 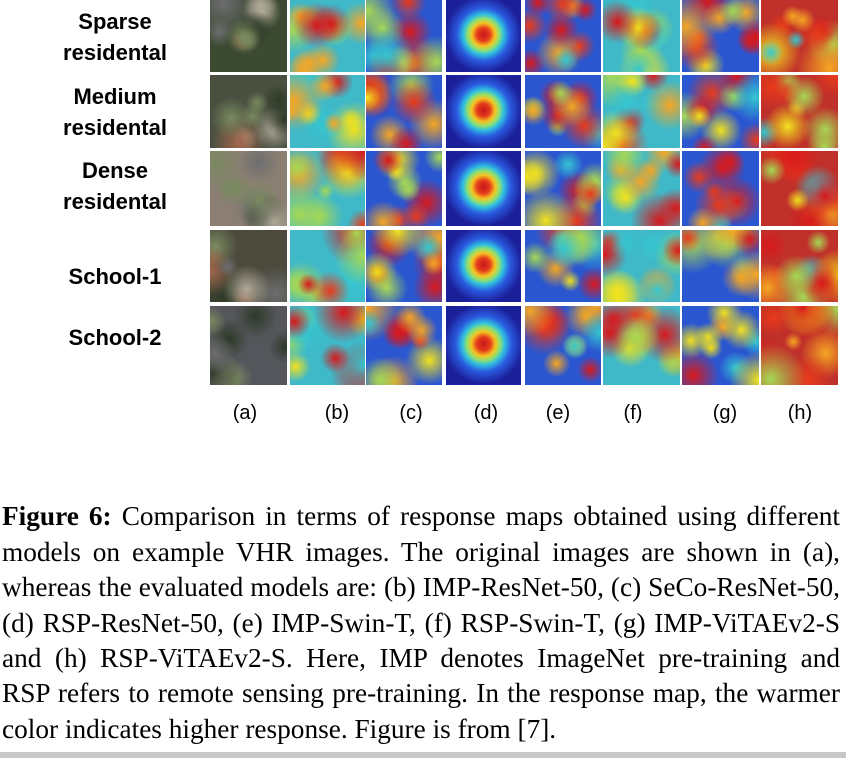 What do you see at coordinates (411, 413) in the screenshot?
I see `column-label-c: (c)` at bounding box center [411, 413].